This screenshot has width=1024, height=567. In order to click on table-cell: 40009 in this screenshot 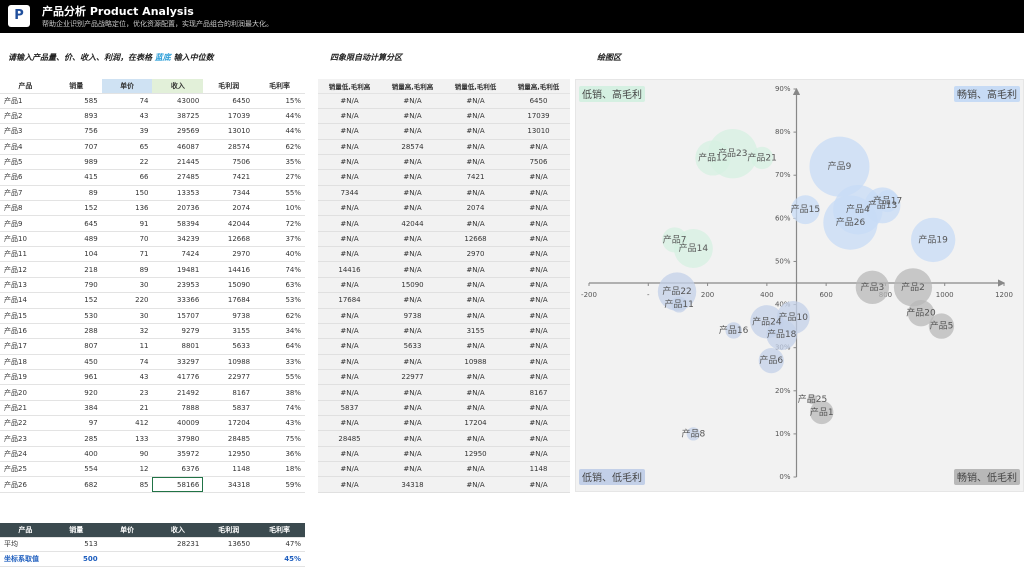, I will do `click(178, 423)`.